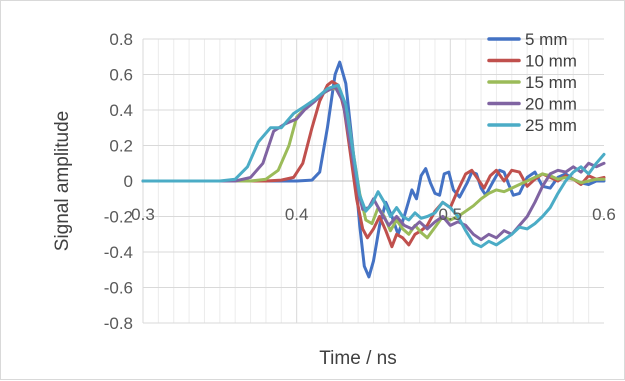 The height and width of the screenshot is (381, 625). Describe the element at coordinates (121, 146) in the screenshot. I see `y-tick-label: 0.2` at that location.